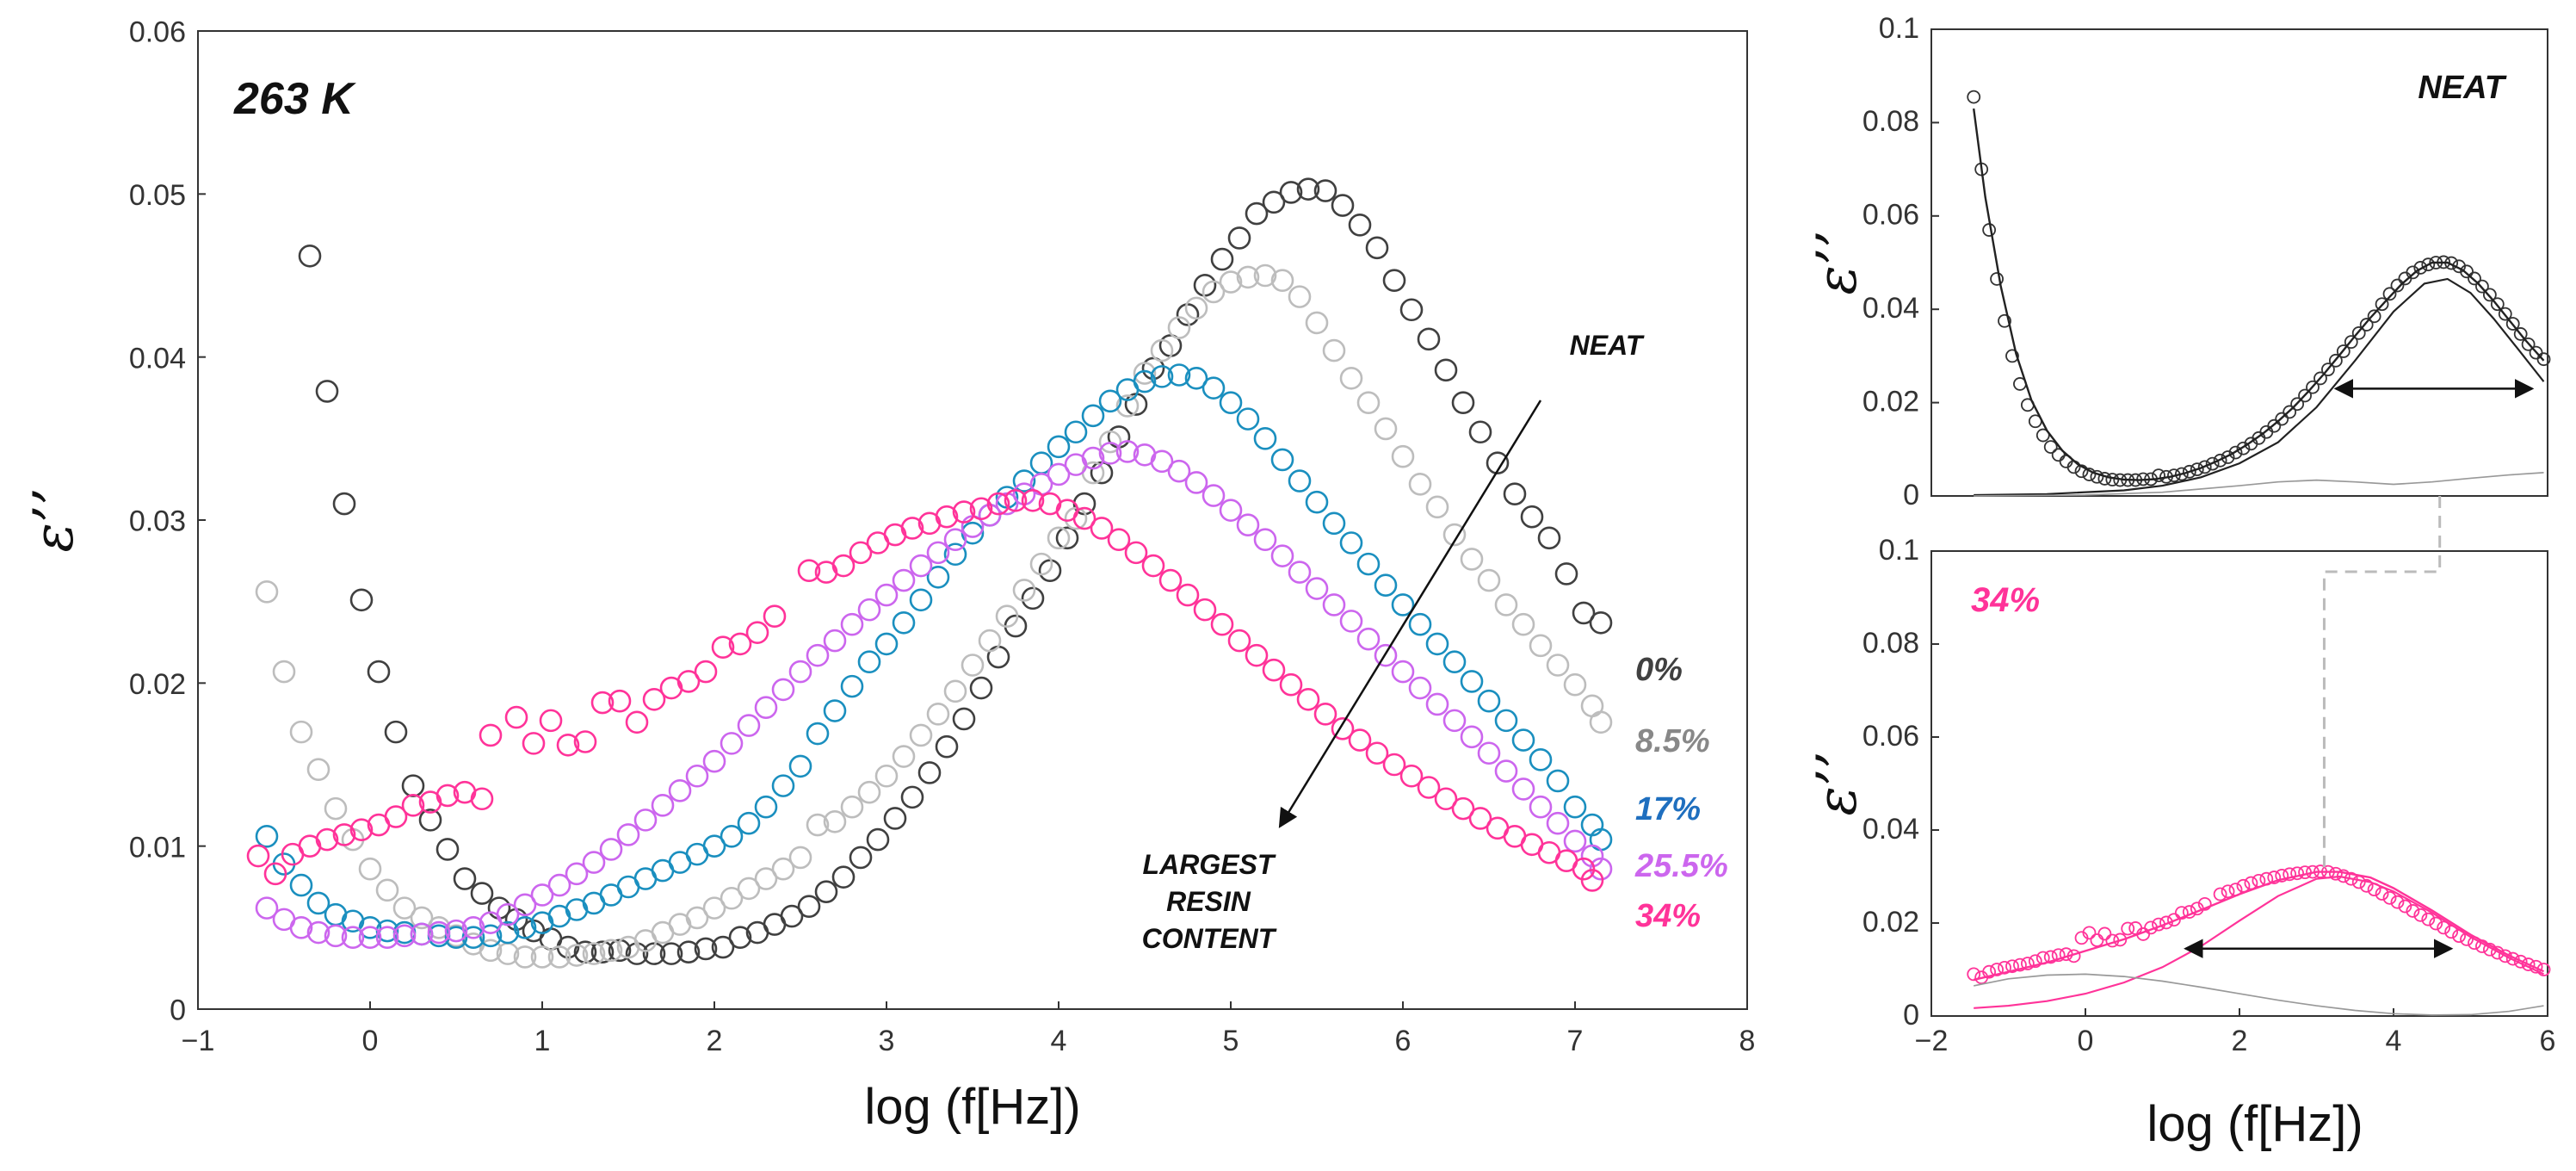  I want to click on x-tick-label: 2, so click(2240, 1041).